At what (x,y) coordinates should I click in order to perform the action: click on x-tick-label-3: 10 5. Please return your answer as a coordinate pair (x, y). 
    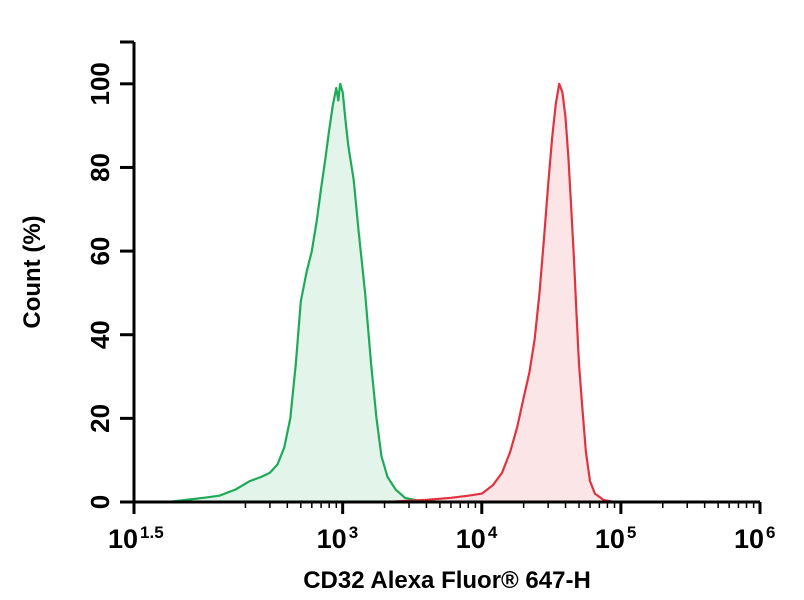
    Looking at the image, I should click on (616, 538).